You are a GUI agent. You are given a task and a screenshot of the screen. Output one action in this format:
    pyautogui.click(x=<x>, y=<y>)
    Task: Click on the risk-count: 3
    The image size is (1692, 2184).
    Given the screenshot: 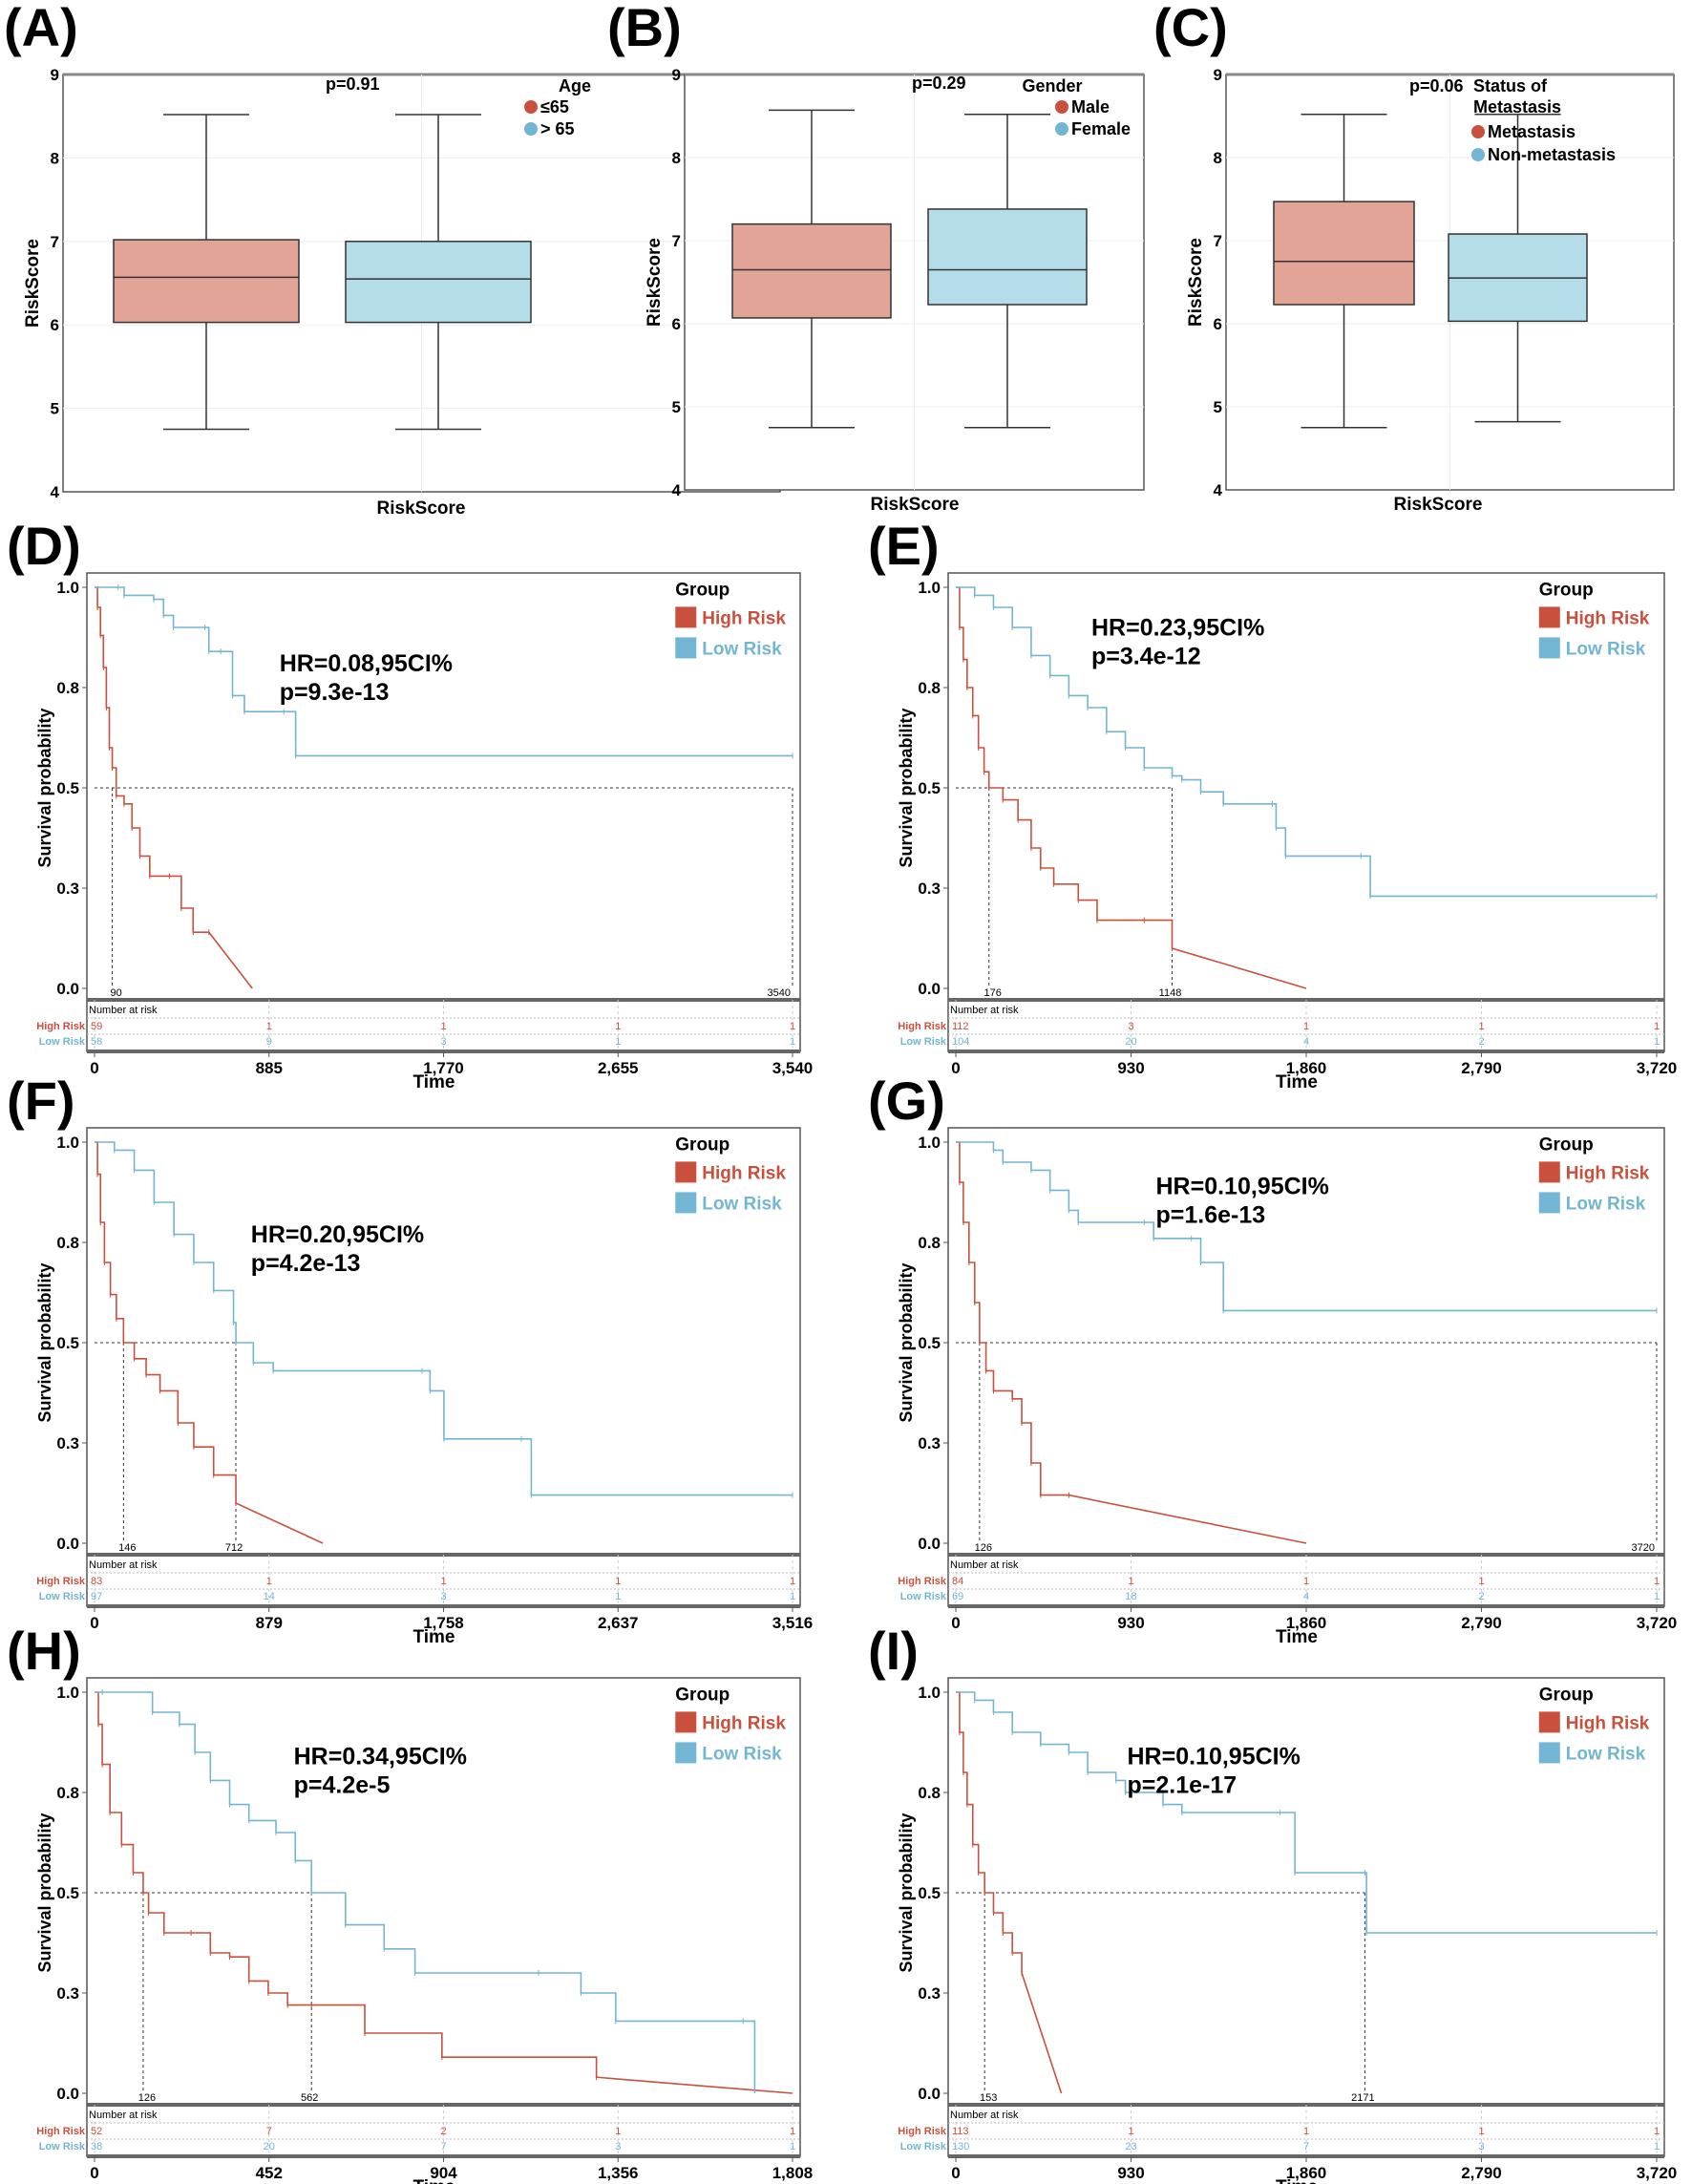 What is the action you would take?
    pyautogui.click(x=443, y=1596)
    